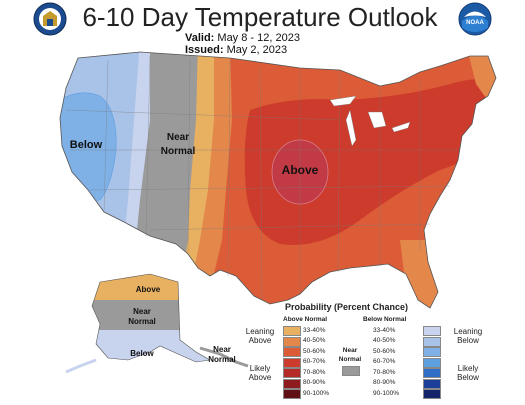 Image resolution: width=525 pixels, height=405 pixels. Describe the element at coordinates (142, 321) in the screenshot. I see `ak-label-normal: Normal` at that location.